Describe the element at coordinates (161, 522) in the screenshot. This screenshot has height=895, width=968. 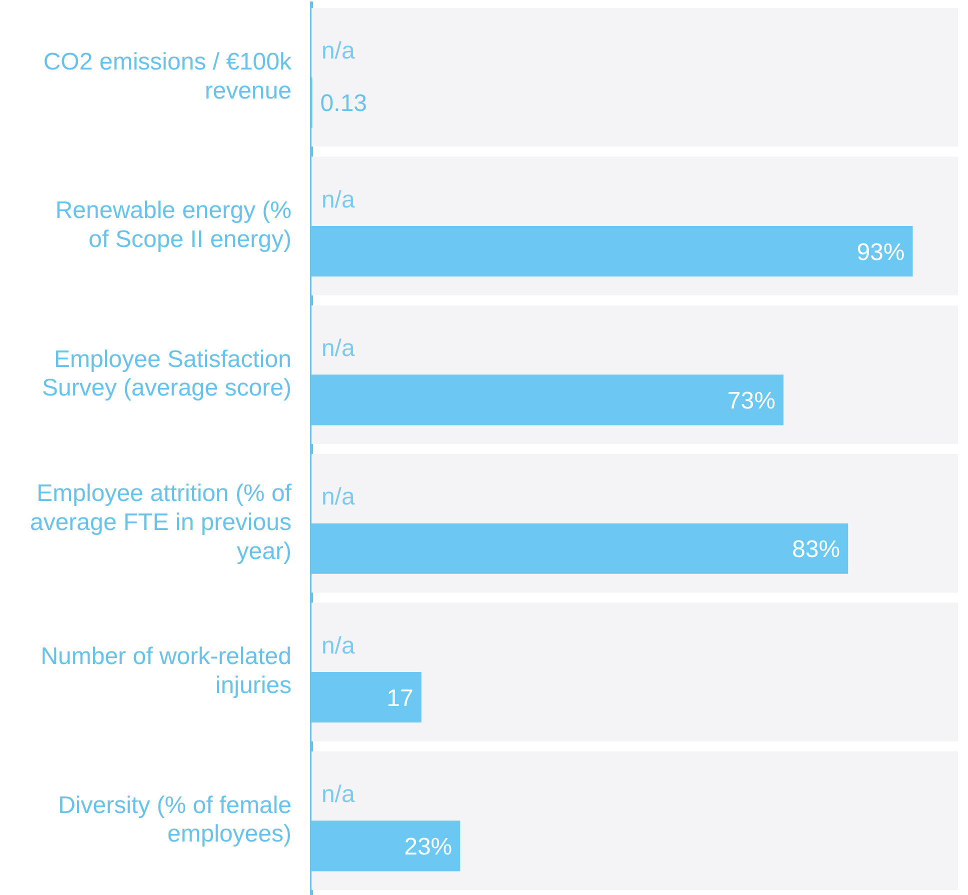
I see `y-tick-label: Employee attrition (% of average FTE in previous year)` at that location.